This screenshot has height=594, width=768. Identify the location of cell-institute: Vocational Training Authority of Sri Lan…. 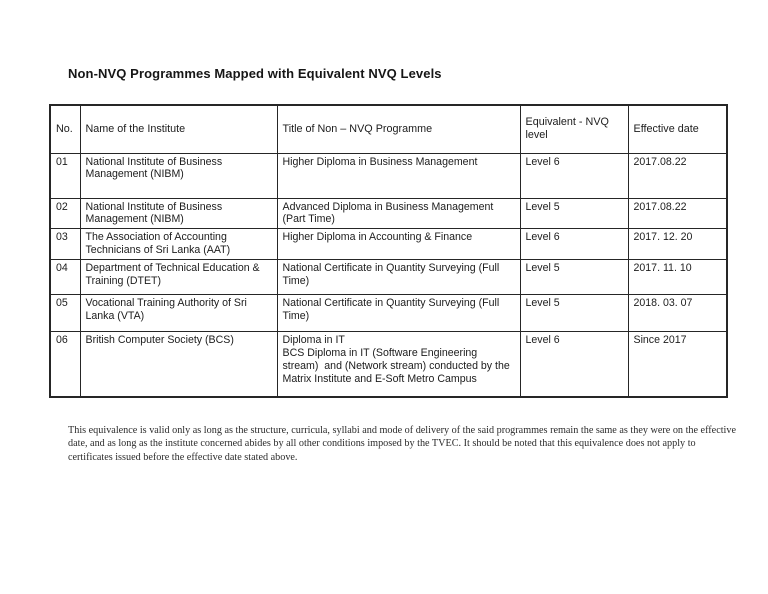
(178, 313).